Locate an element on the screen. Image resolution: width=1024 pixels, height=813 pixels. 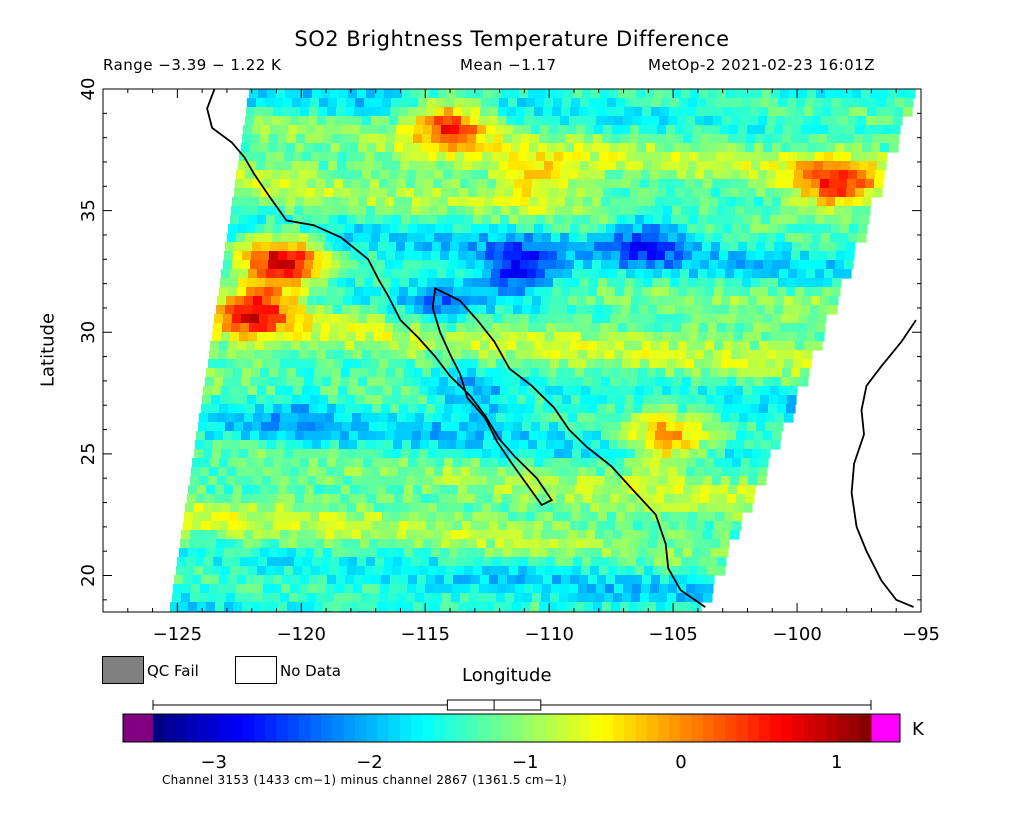
coastline is located at coordinates (883, 463).